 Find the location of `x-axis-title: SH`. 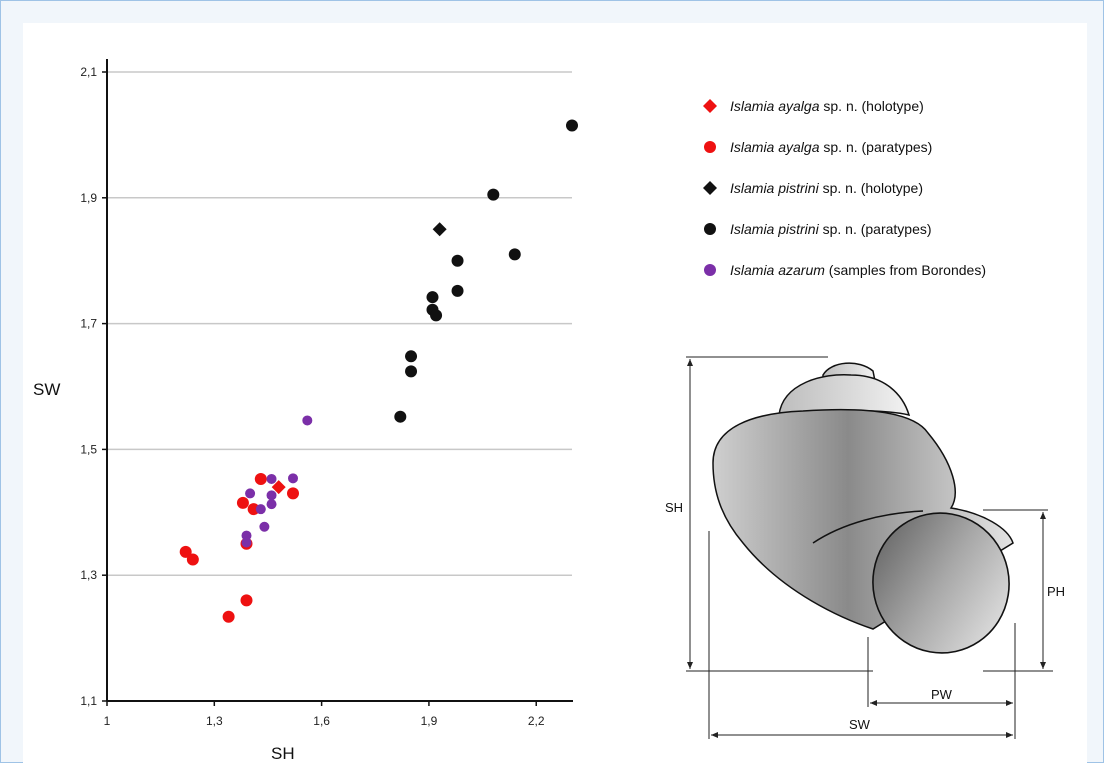

x-axis-title: SH is located at coordinates (283, 753).